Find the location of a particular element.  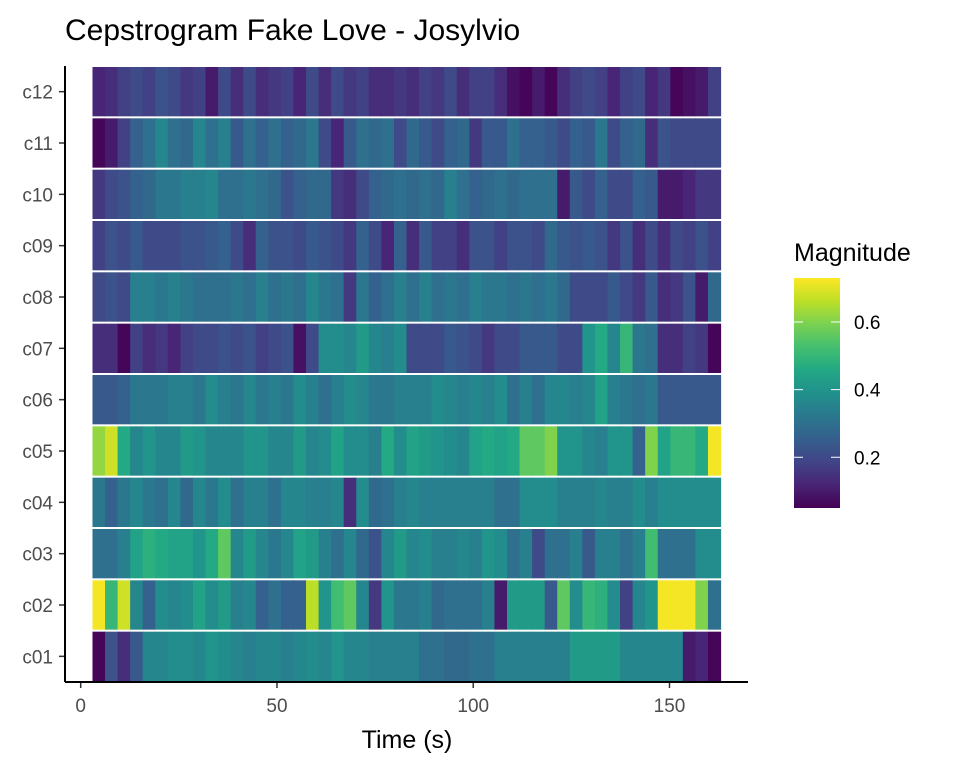

y-tick-label-c07: c07 is located at coordinates (37, 349).